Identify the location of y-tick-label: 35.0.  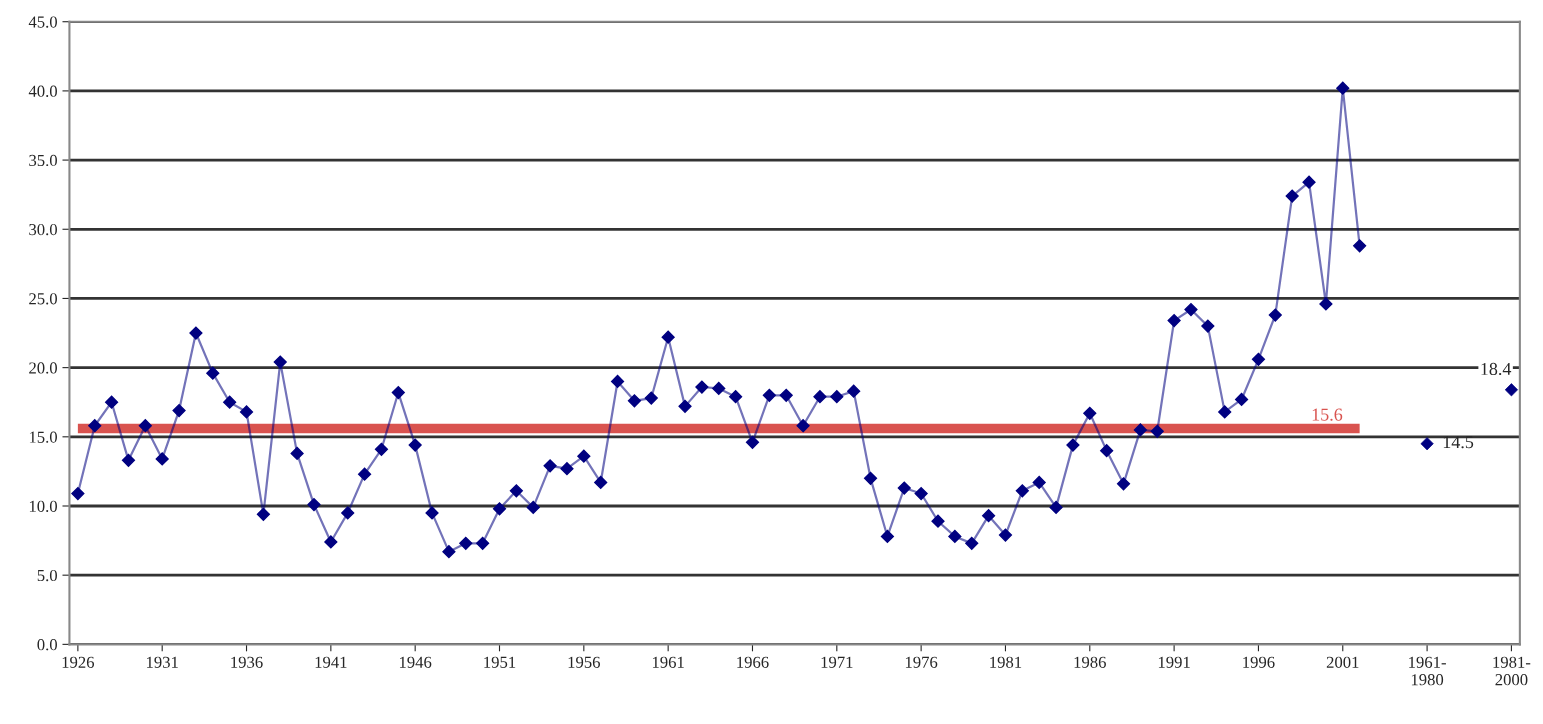
(43, 160).